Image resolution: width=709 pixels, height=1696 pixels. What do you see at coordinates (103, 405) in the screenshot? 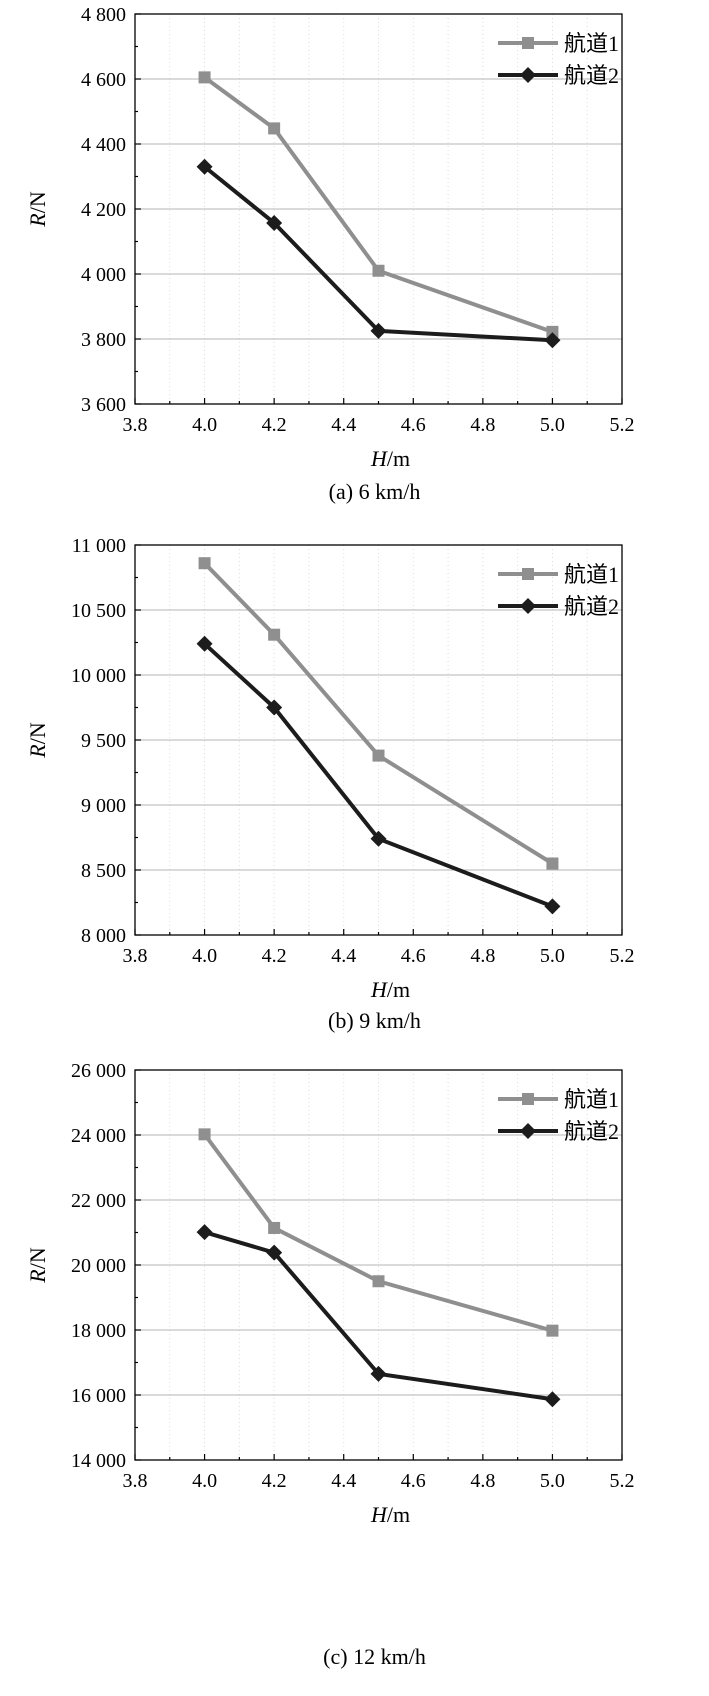
I see `y-tick-label: 3 600` at bounding box center [103, 405].